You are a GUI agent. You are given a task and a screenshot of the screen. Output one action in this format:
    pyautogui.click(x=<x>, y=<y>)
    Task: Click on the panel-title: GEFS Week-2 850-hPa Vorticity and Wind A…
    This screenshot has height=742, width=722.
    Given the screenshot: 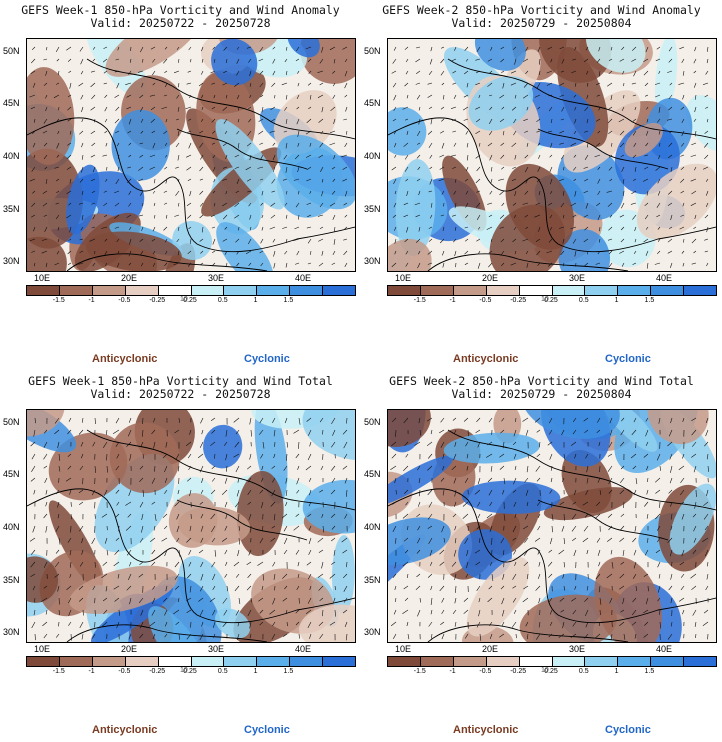 What is the action you would take?
    pyautogui.click(x=541, y=10)
    